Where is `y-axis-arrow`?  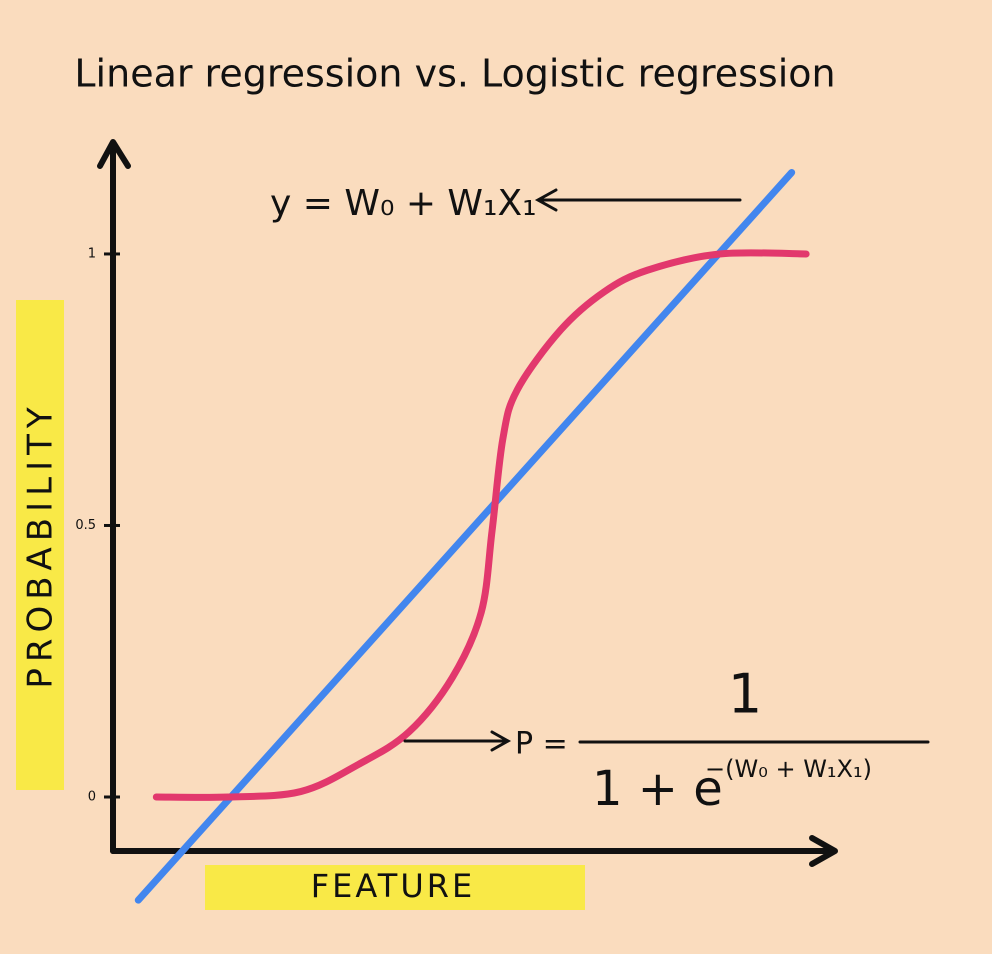 y-axis-arrow is located at coordinates (114, 154).